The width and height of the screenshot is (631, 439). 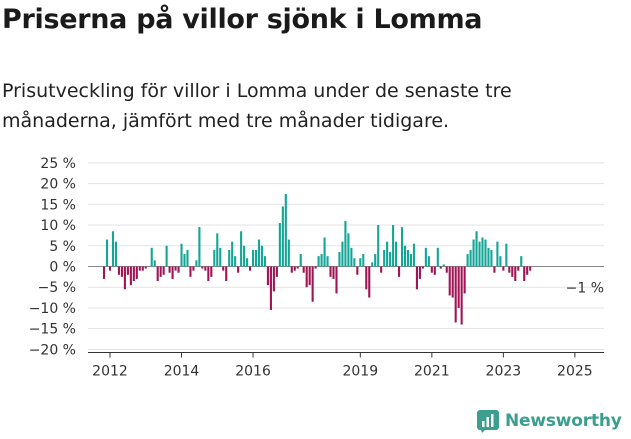 I want to click on y-tick-label: 20 %, so click(x=58, y=185).